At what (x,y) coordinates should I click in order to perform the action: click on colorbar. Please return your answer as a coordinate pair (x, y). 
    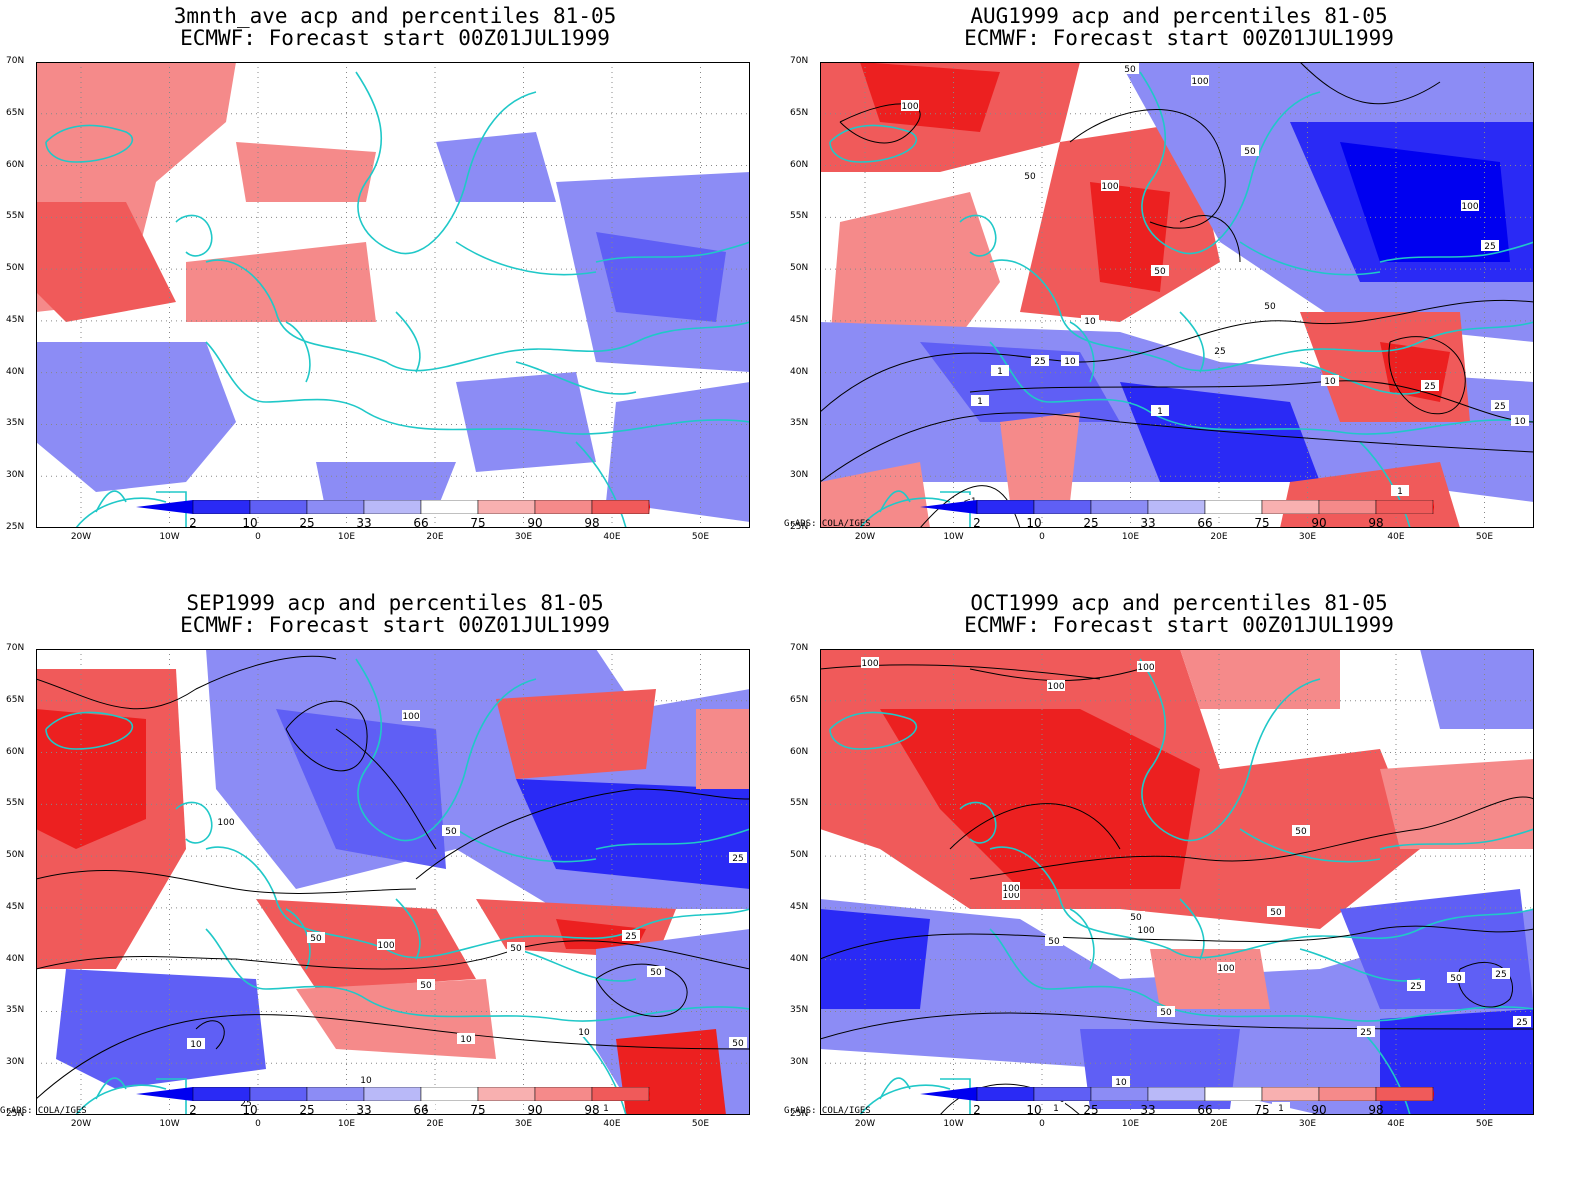
    Looking at the image, I should click on (1177, 1094).